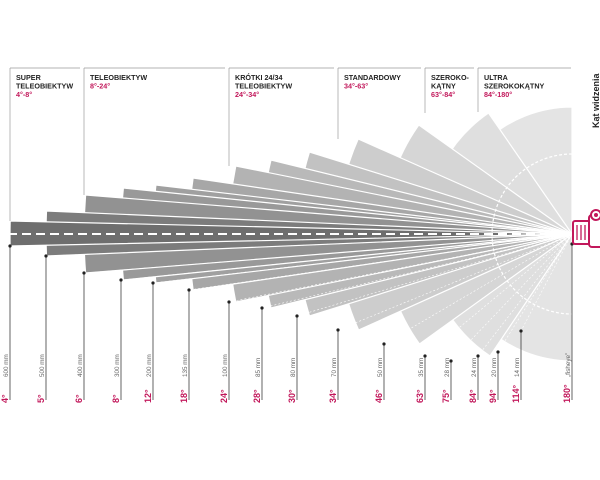  Describe the element at coordinates (443, 86) in the screenshot. I see `category-title: KĄTNY` at that location.